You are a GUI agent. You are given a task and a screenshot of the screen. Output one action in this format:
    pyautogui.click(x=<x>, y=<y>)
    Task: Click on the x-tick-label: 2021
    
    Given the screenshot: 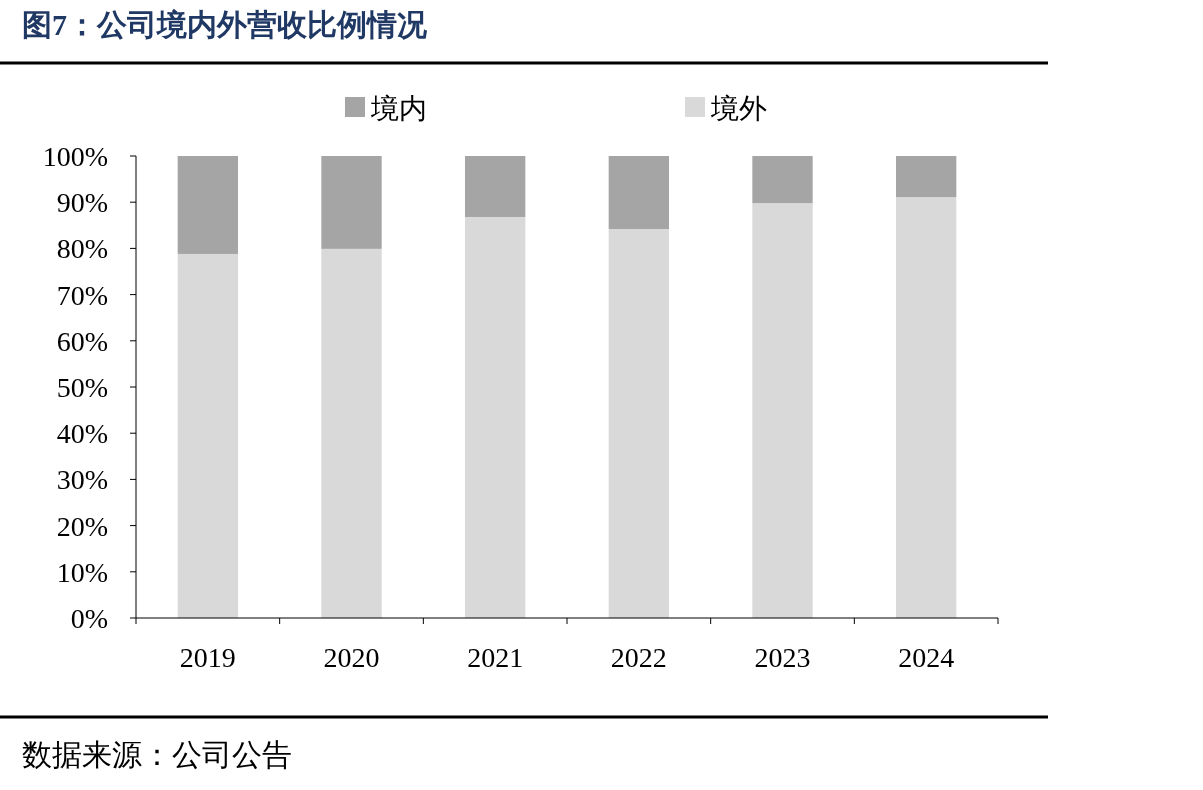 What is the action you would take?
    pyautogui.click(x=495, y=657)
    